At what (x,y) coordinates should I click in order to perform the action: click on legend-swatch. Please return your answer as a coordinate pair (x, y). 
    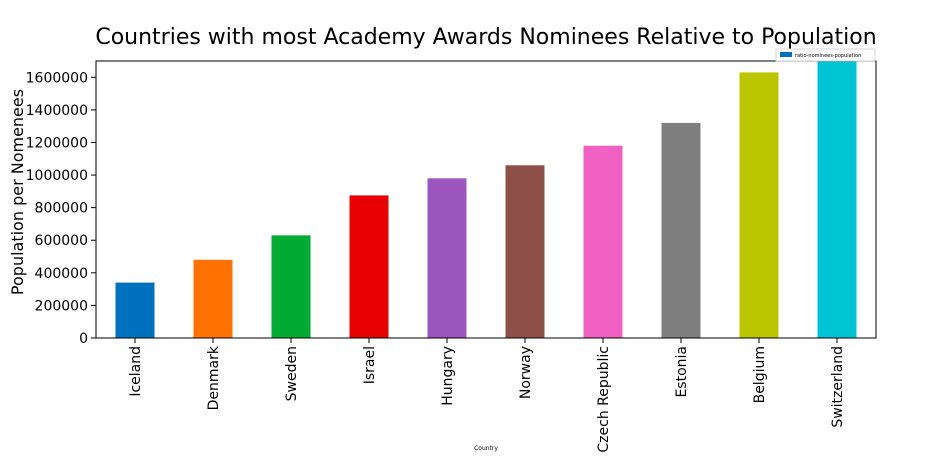
    Looking at the image, I should click on (786, 54).